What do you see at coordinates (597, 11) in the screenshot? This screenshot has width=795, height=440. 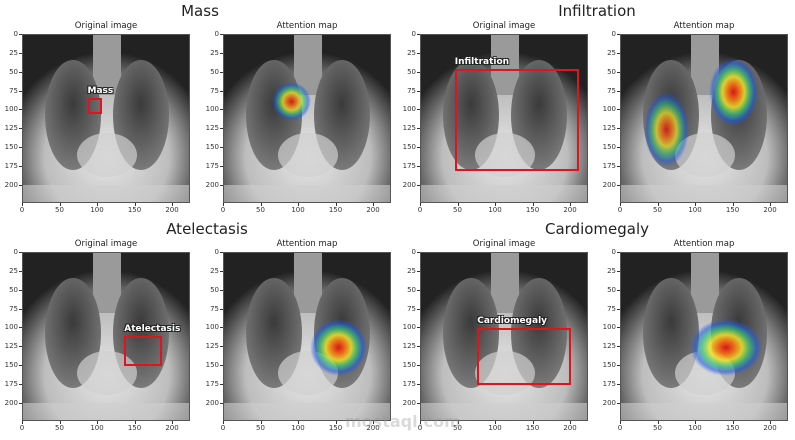 I see `figure-title: Infiltration` at bounding box center [597, 11].